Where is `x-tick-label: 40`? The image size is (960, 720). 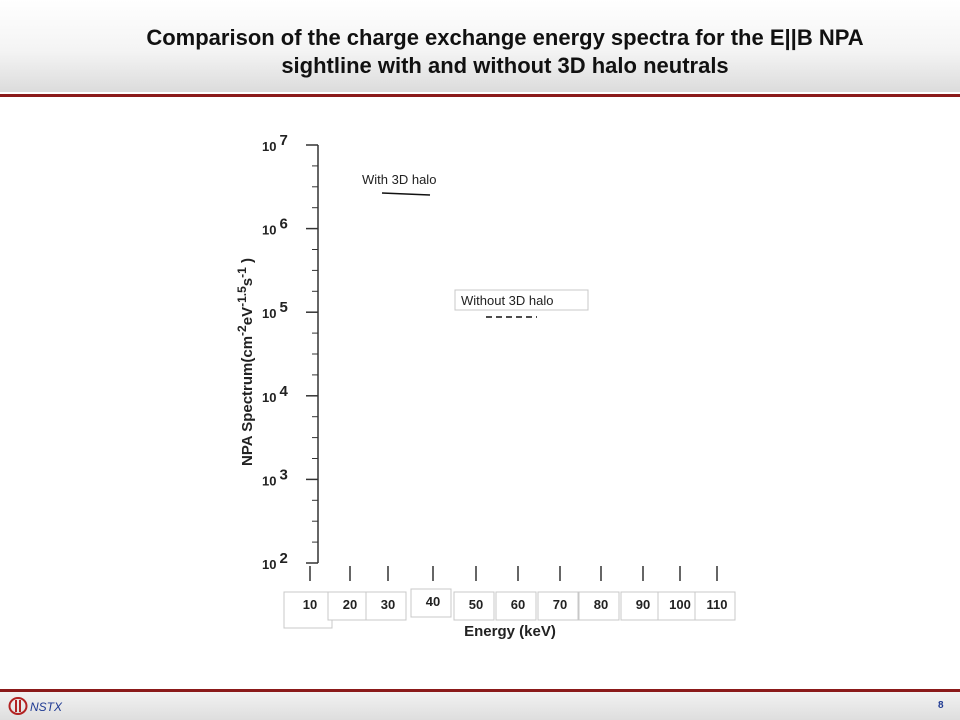 x-tick-label: 40 is located at coordinates (433, 601).